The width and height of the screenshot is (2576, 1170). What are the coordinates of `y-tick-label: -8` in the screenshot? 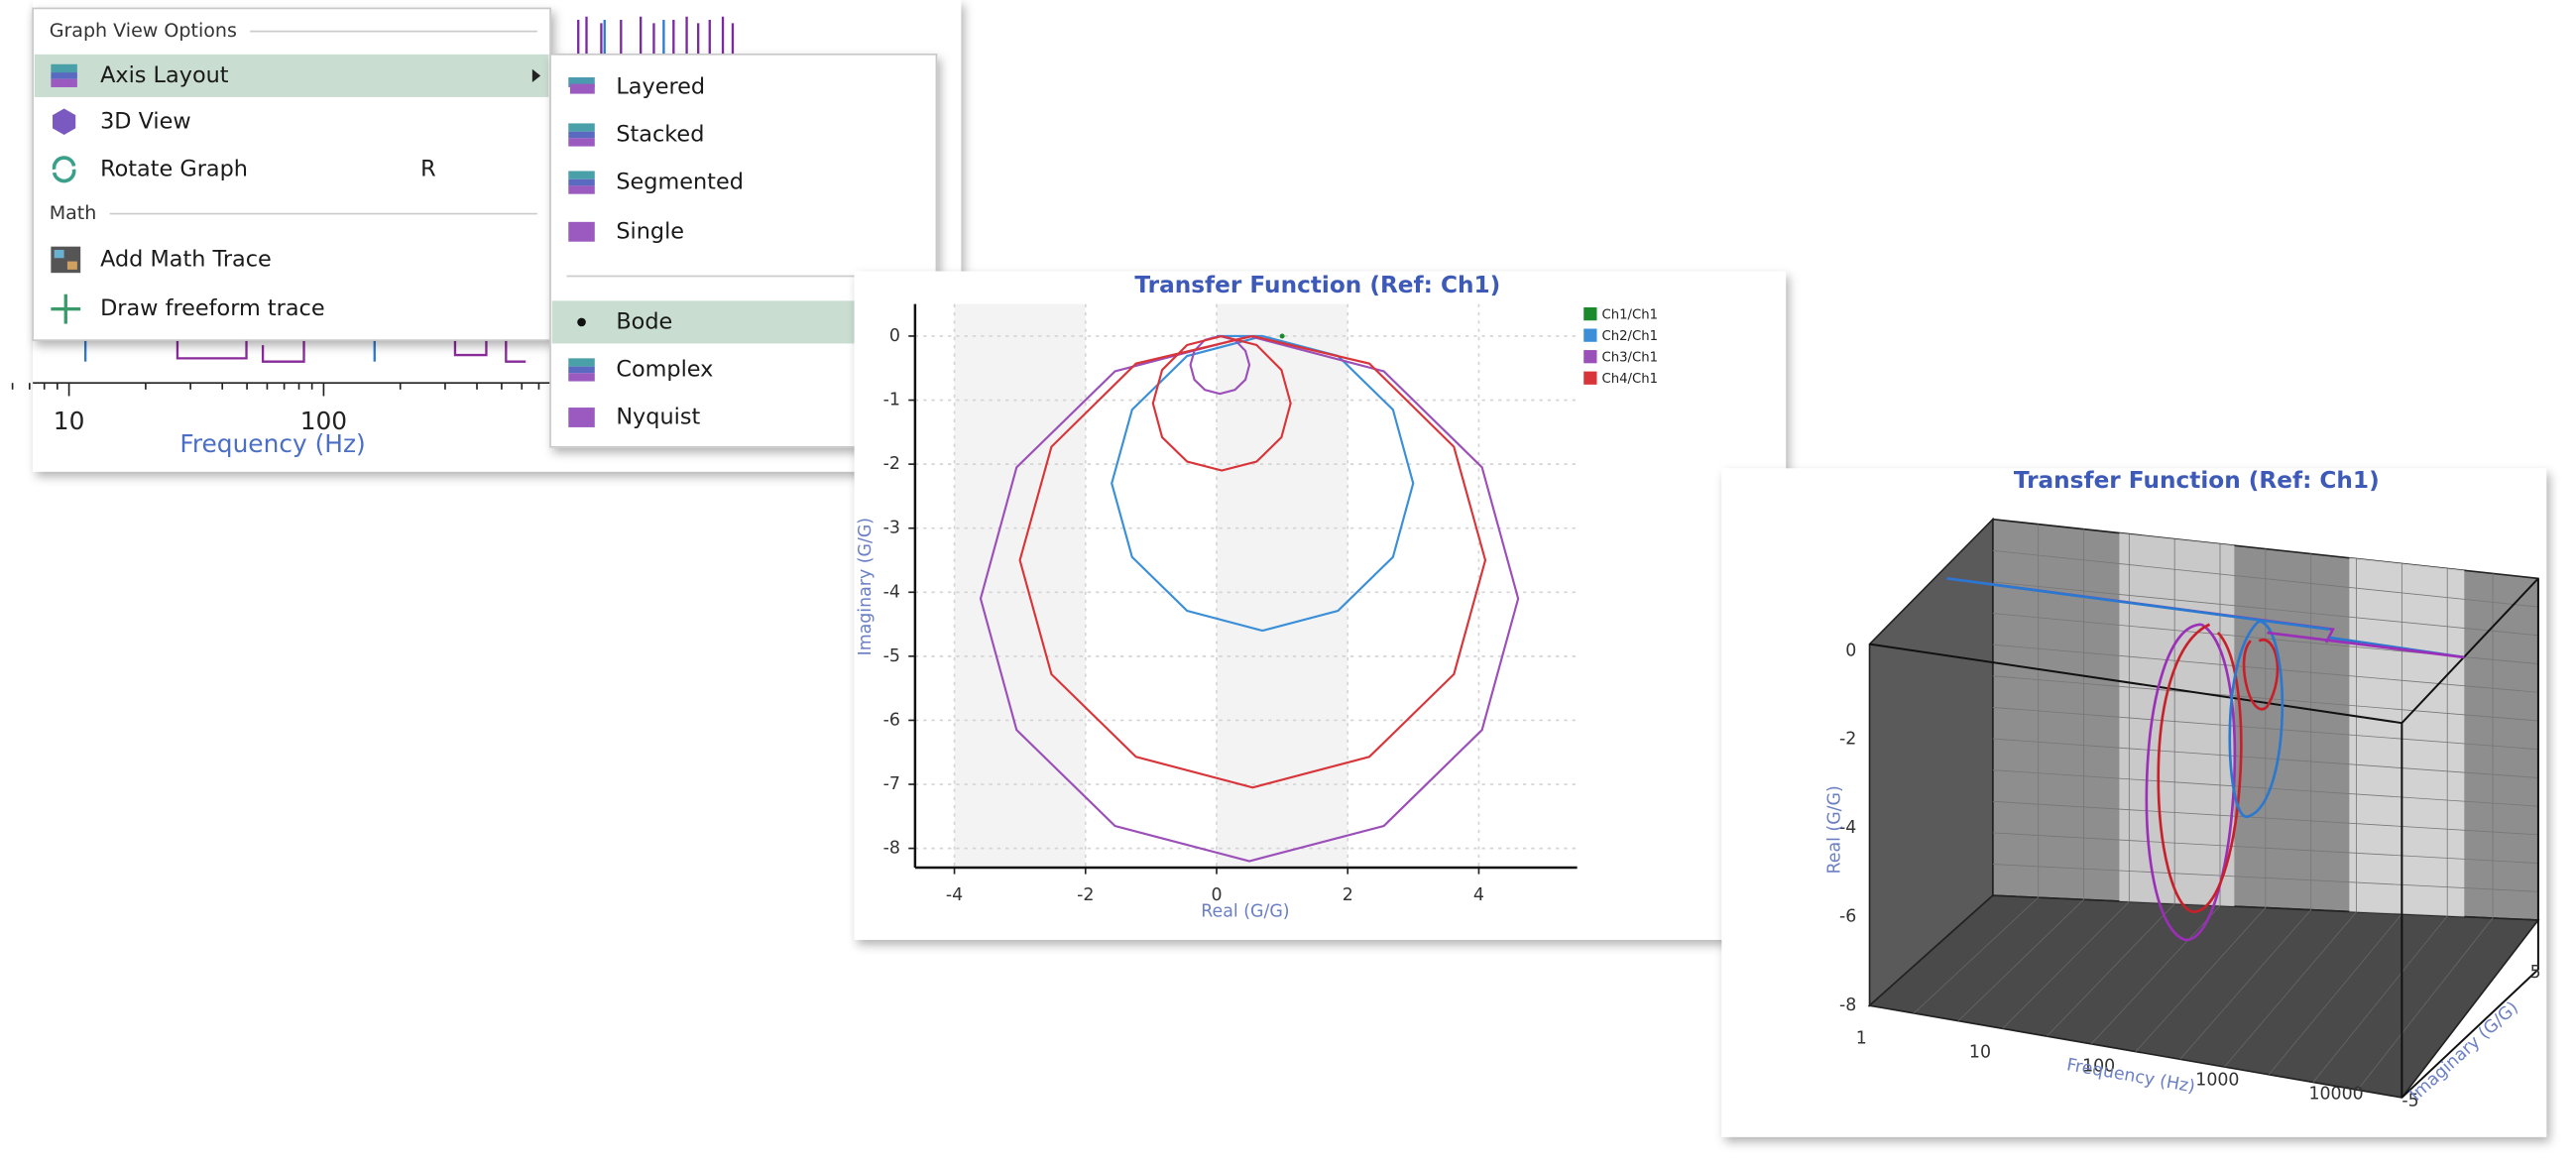 It's located at (891, 849).